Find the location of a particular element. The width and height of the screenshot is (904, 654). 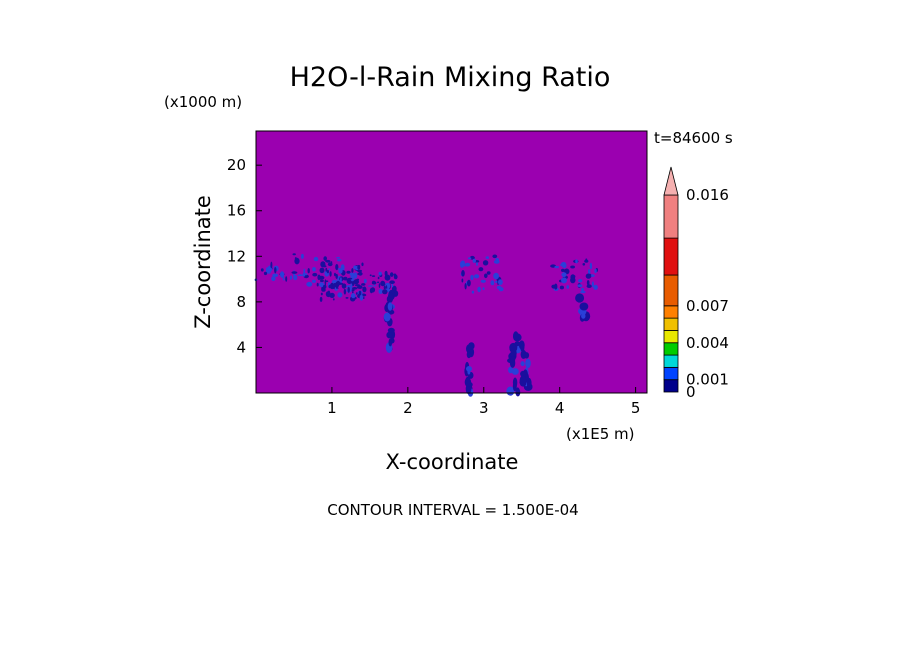

x-tick-label: 1 is located at coordinates (332, 408).